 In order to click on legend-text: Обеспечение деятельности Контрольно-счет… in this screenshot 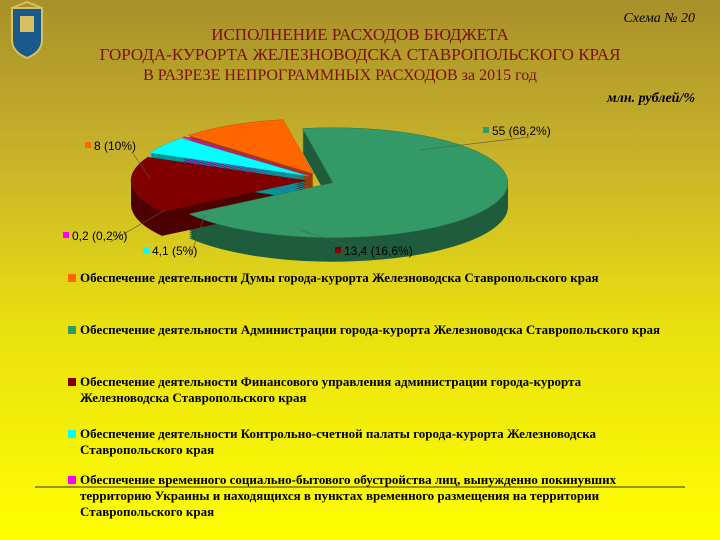, I will do `click(338, 441)`.